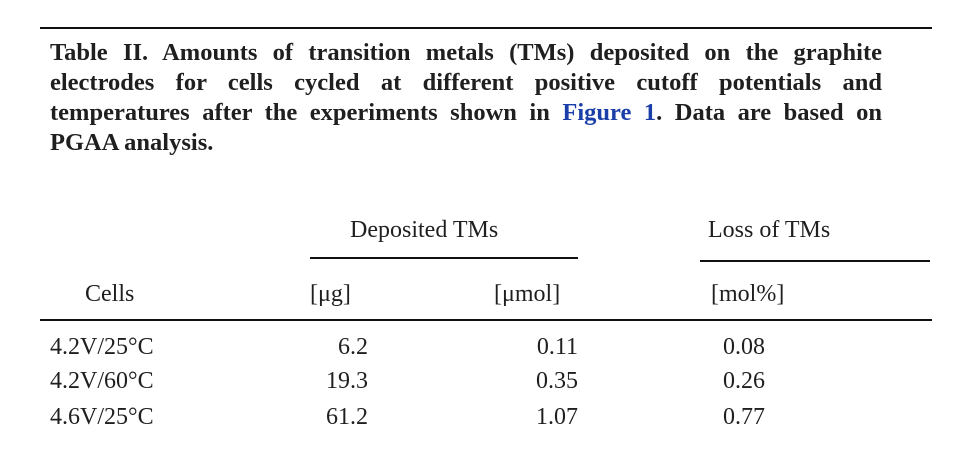  What do you see at coordinates (102, 347) in the screenshot?
I see `row-1-cells: 4.2V/25°C` at bounding box center [102, 347].